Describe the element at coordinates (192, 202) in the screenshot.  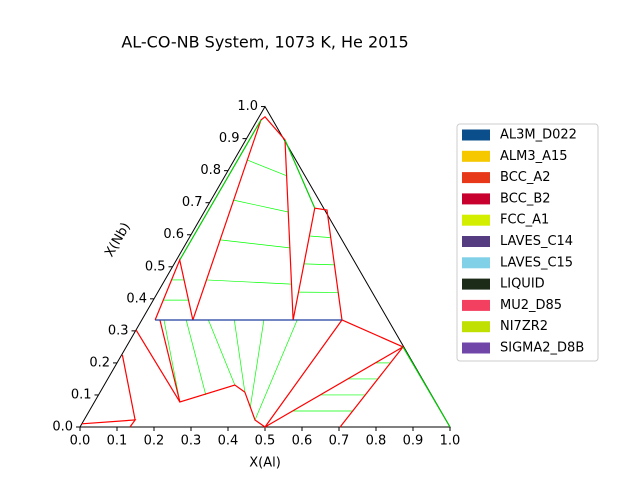
I see `y-tick-label: 0.7` at that location.